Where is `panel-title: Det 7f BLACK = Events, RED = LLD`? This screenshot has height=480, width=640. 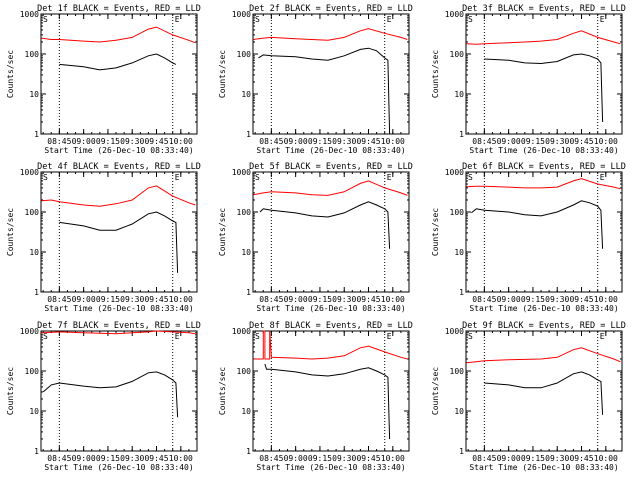 panel-title: Det 7f BLACK = Events, RED = LLD is located at coordinates (119, 326).